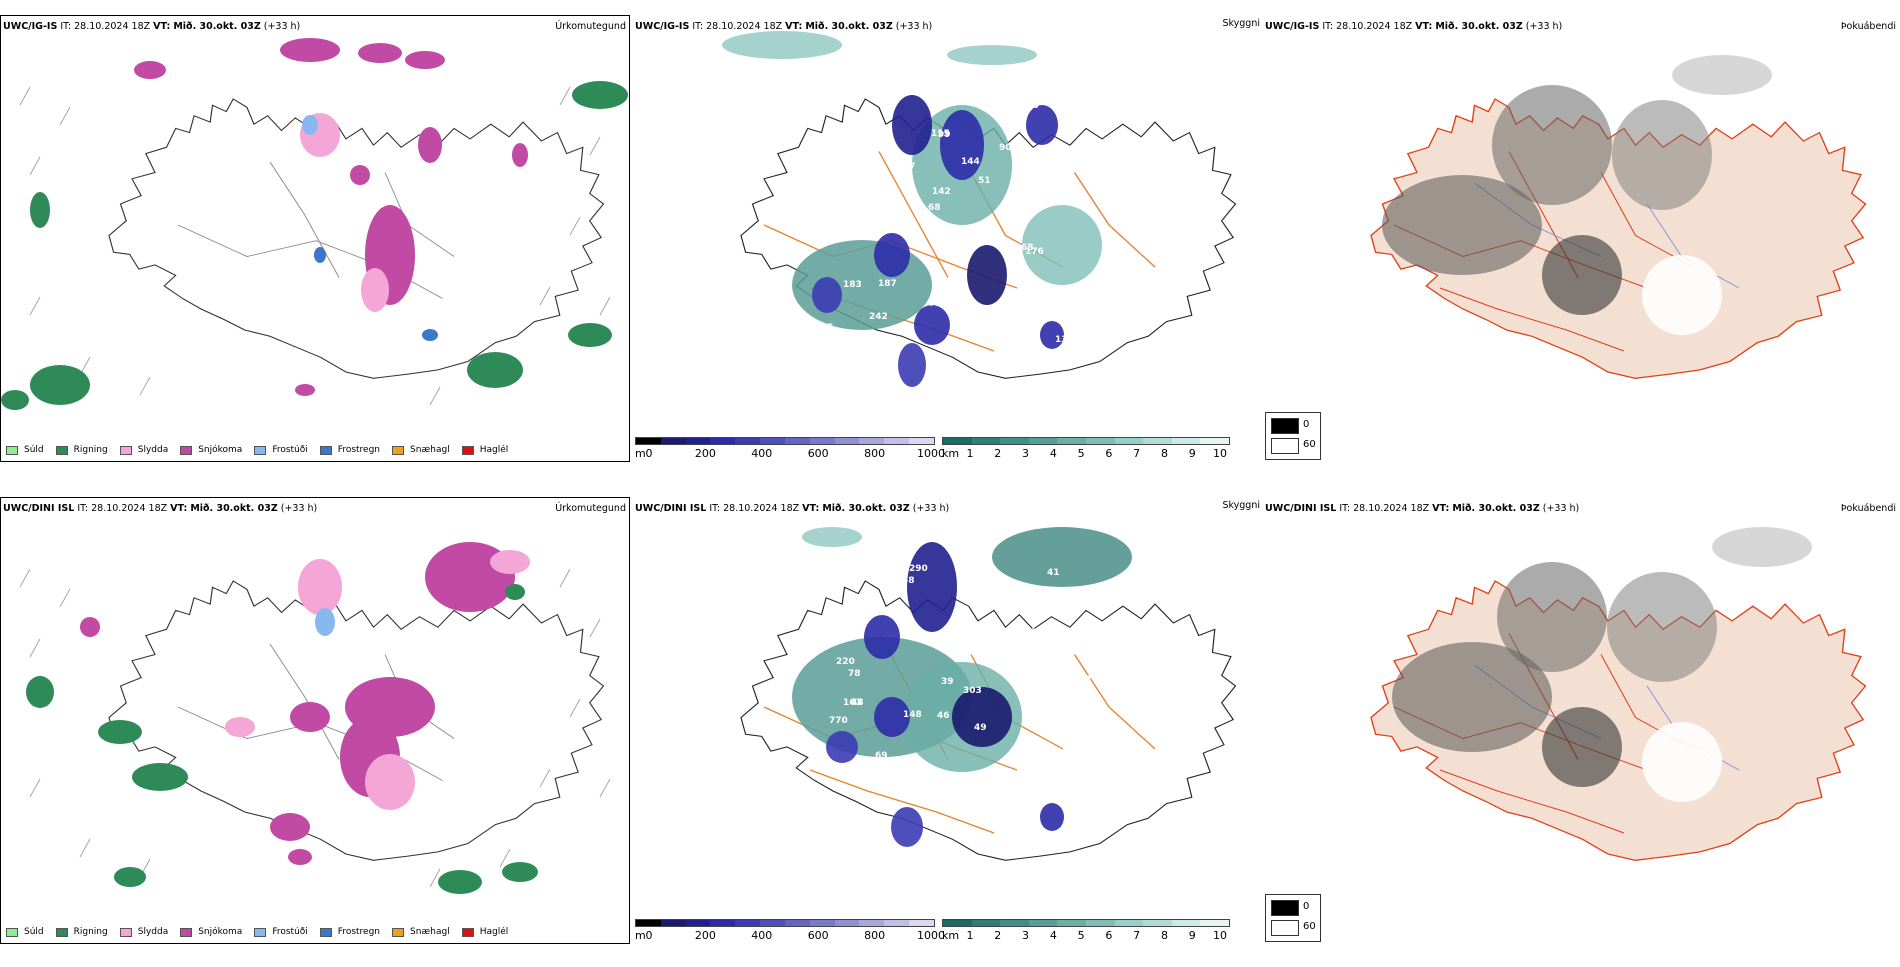  What do you see at coordinates (1081, 935) in the screenshot?
I see `colorbar-tick: 5` at bounding box center [1081, 935].